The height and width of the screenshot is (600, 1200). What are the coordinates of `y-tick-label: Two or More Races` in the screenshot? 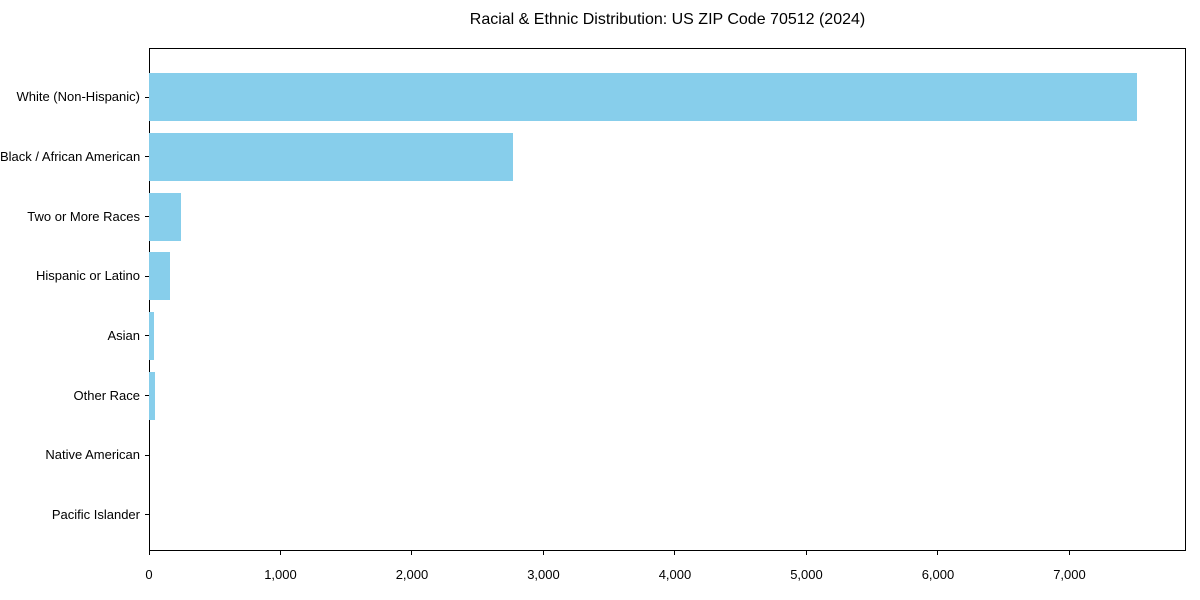 It's located at (83, 216).